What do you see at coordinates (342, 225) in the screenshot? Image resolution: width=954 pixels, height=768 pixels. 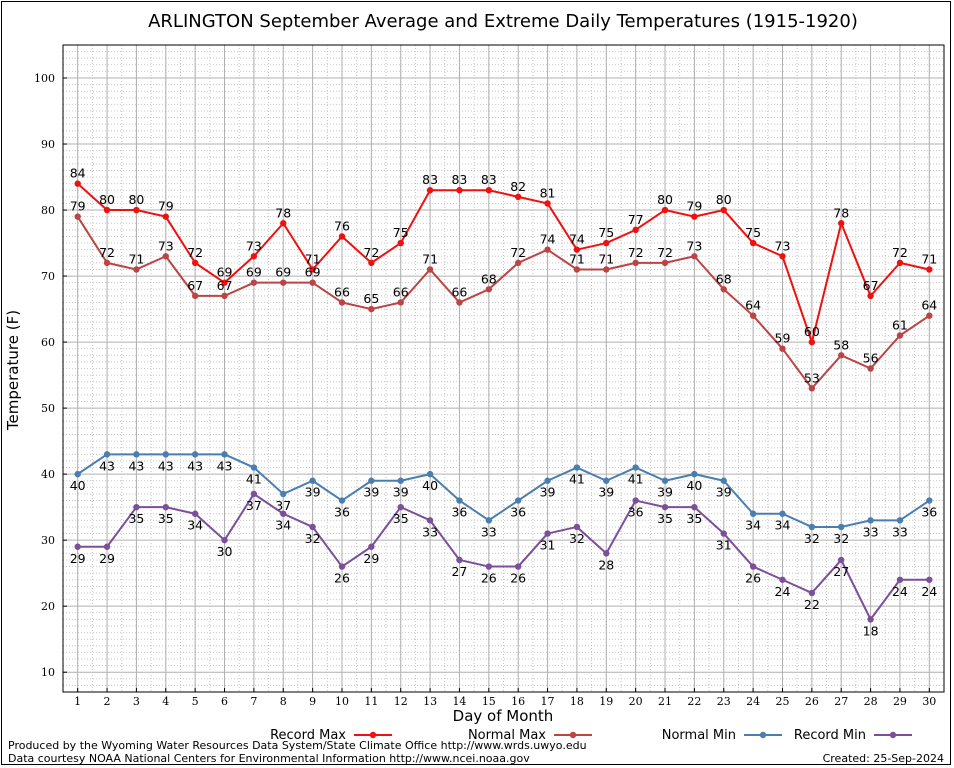 I see `record-max-data-label: 76` at bounding box center [342, 225].